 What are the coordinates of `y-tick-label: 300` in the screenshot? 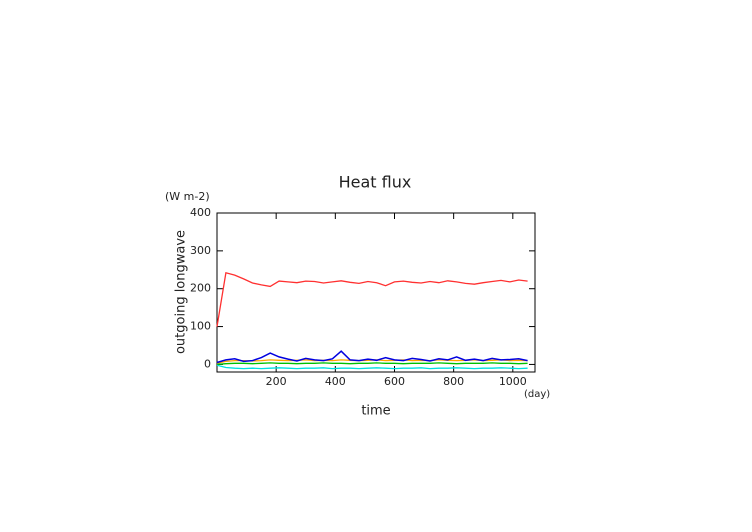 It's located at (200, 250).